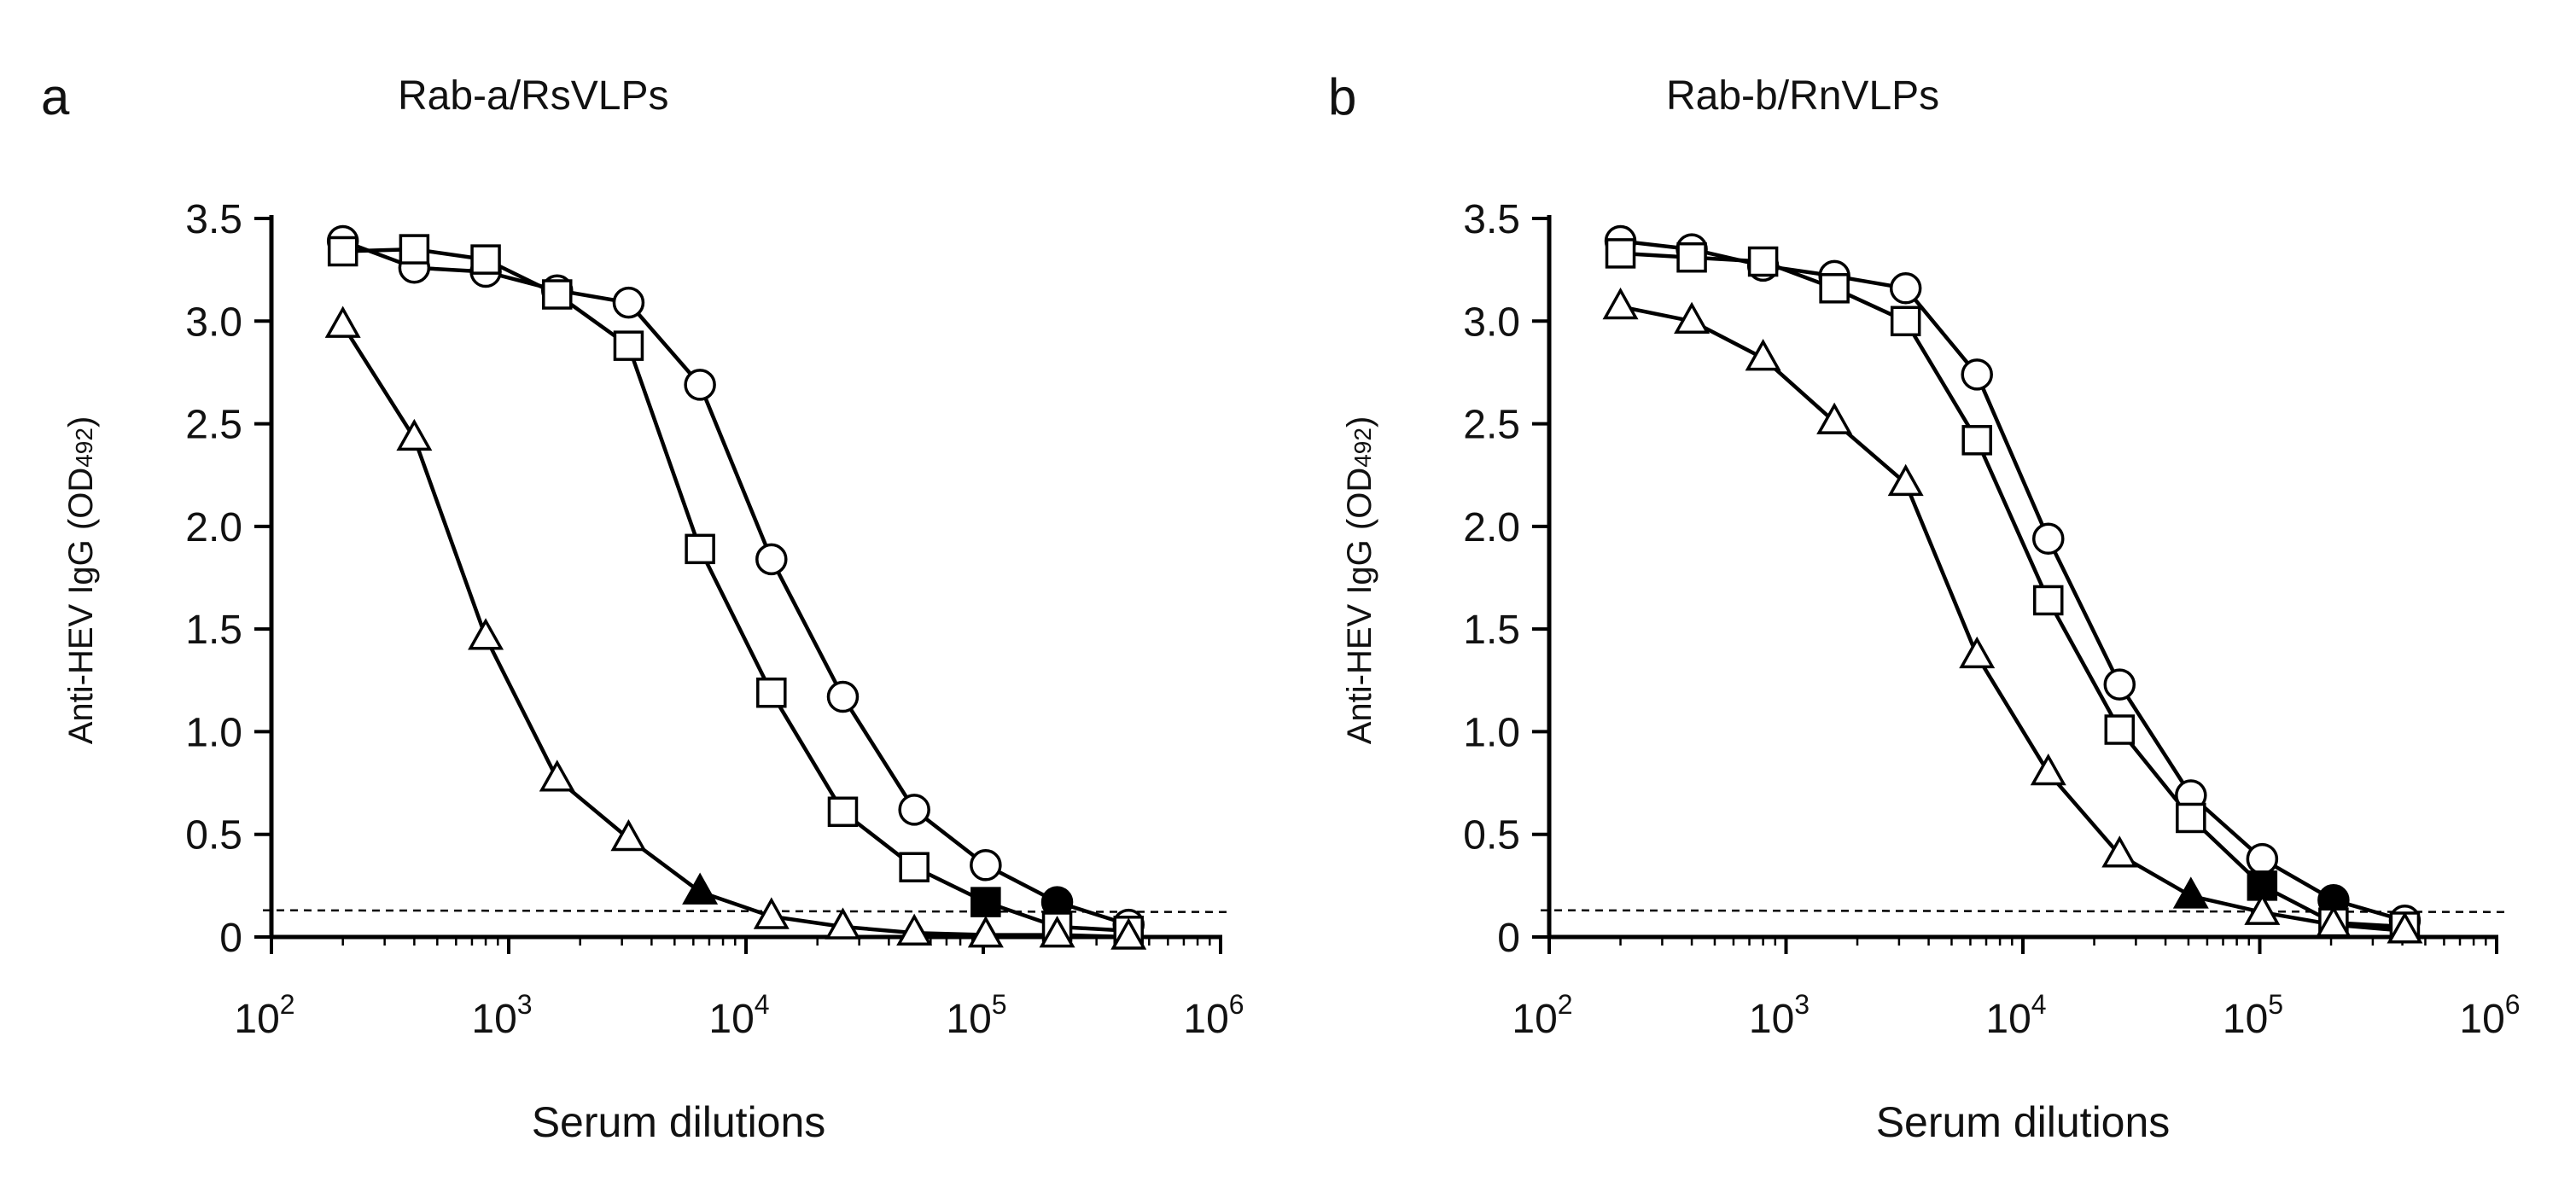 The width and height of the screenshot is (2576, 1193). What do you see at coordinates (2023, 1122) in the screenshot?
I see `x-axis-label-b: Serum dilutions` at bounding box center [2023, 1122].